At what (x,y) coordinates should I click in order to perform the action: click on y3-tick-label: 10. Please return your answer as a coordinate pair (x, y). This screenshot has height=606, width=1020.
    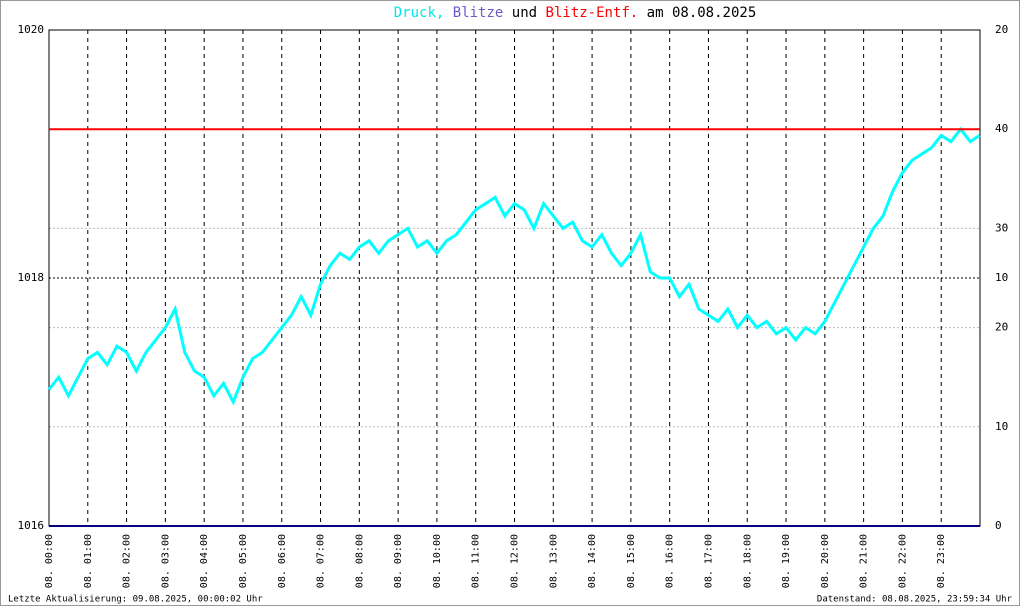
    Looking at the image, I should click on (1001, 277).